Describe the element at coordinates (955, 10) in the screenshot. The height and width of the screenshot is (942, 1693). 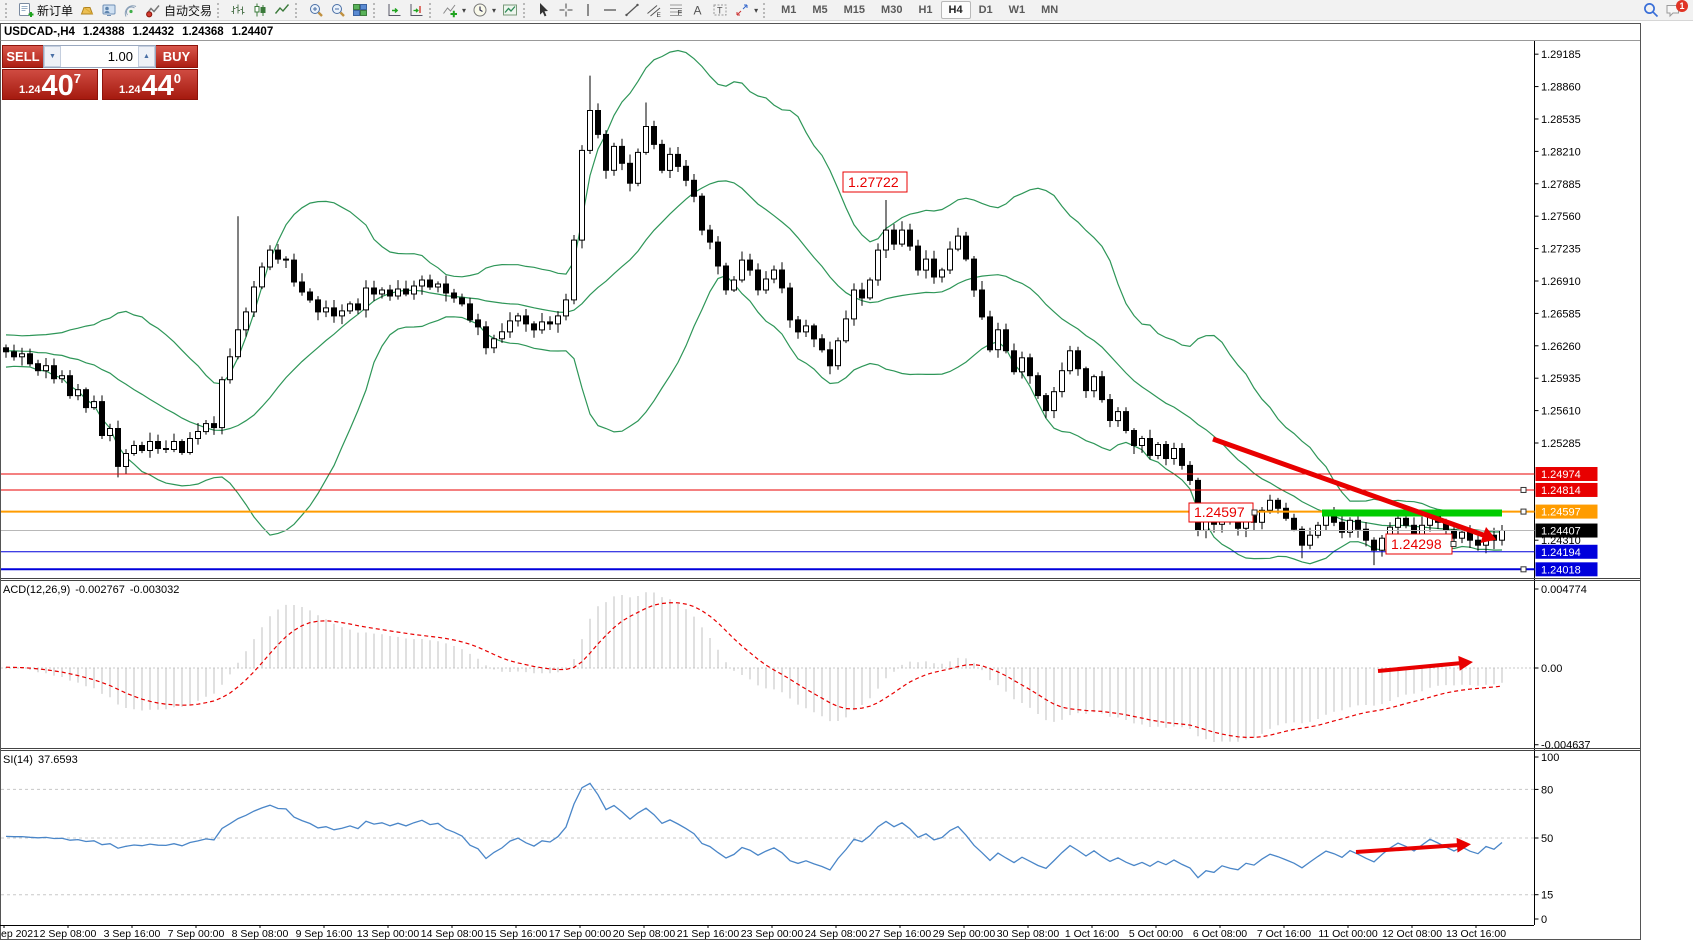
I see `timeframe-h4: H4` at that location.